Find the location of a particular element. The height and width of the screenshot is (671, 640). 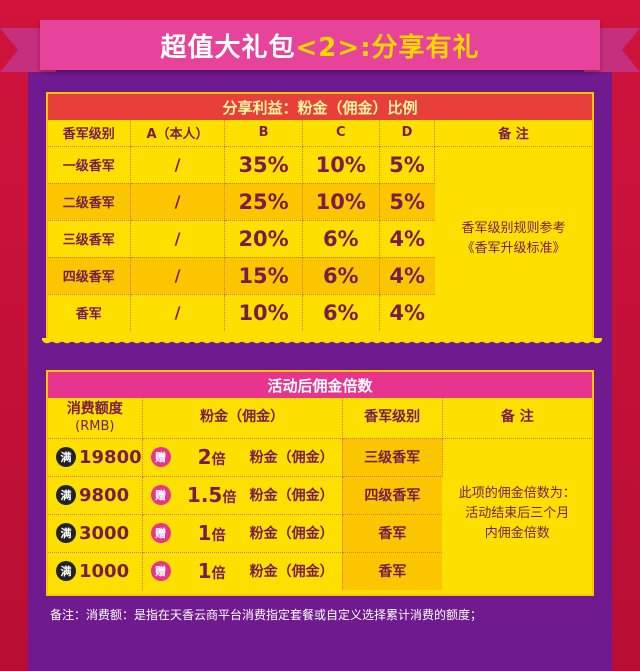

b-cell: 15% is located at coordinates (263, 276).